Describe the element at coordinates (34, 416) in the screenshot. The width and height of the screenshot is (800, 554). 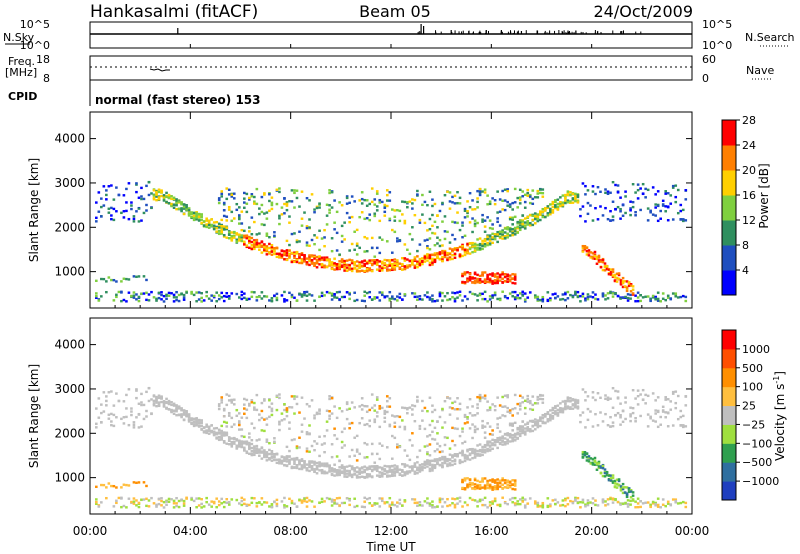
I see `velocity-ylabel: Slant Range [km]` at that location.